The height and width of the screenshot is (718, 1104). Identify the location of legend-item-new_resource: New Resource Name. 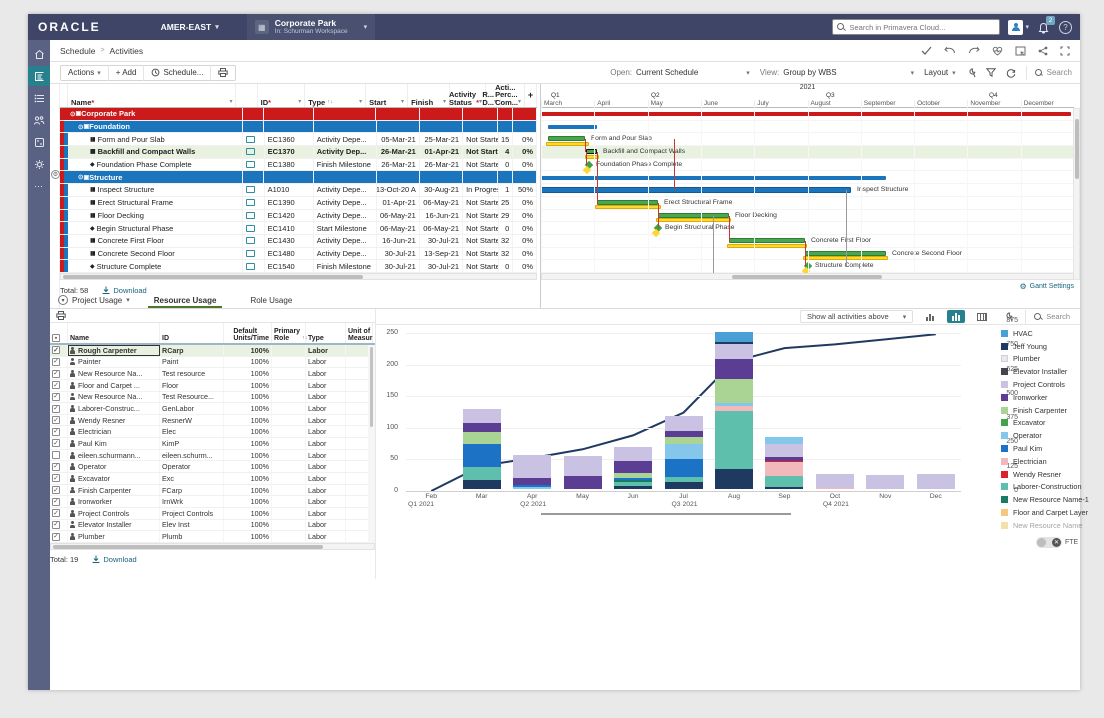
(1045, 525).